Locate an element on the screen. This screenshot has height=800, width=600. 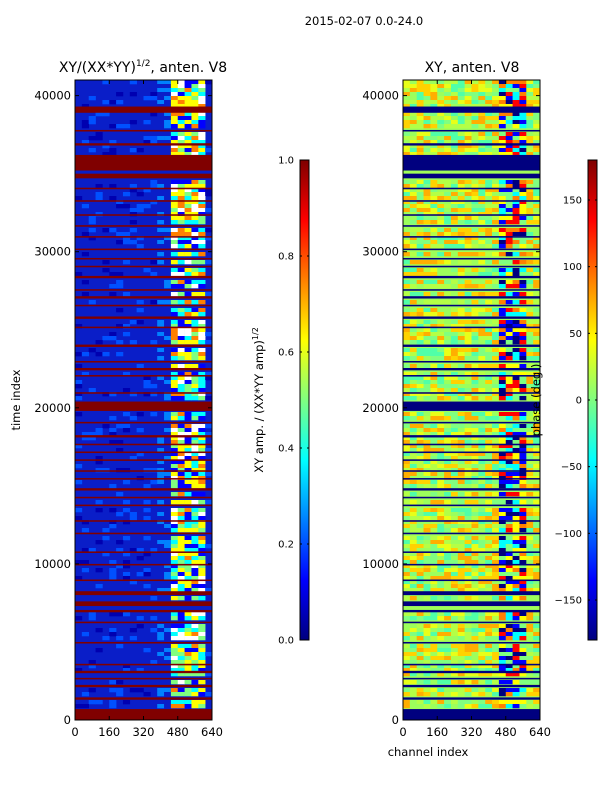
phase-colorbar: −150 −100 −50 0 50 100 150 phase (deg.) is located at coordinates (563, 400).